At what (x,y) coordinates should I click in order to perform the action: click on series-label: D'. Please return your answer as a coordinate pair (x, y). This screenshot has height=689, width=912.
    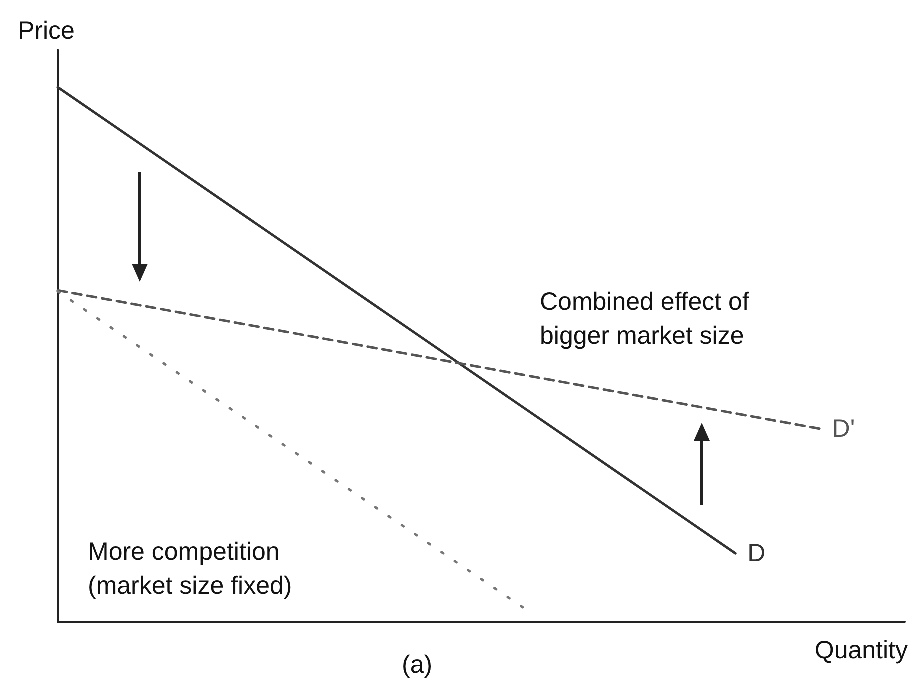
    Looking at the image, I should click on (844, 429).